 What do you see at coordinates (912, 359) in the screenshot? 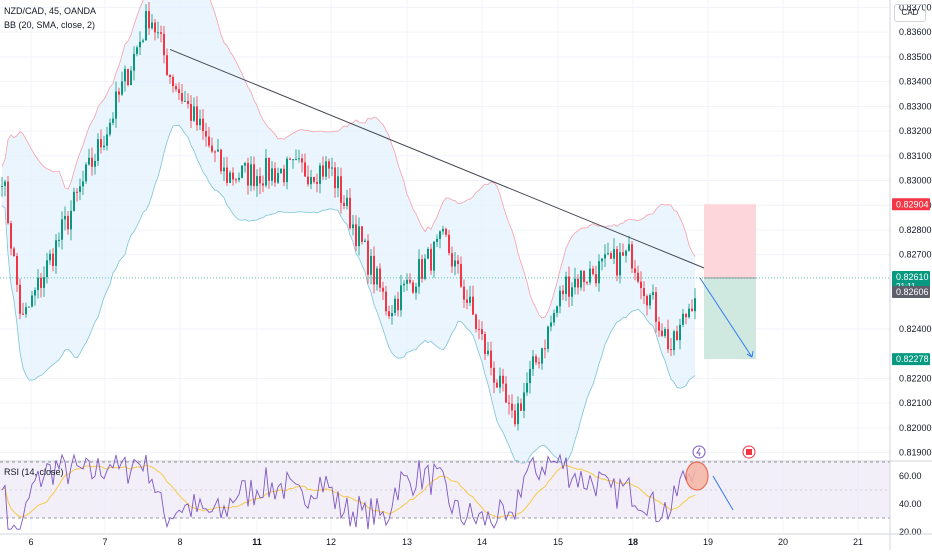
I see `price-badge-label: 0.82278` at bounding box center [912, 359].